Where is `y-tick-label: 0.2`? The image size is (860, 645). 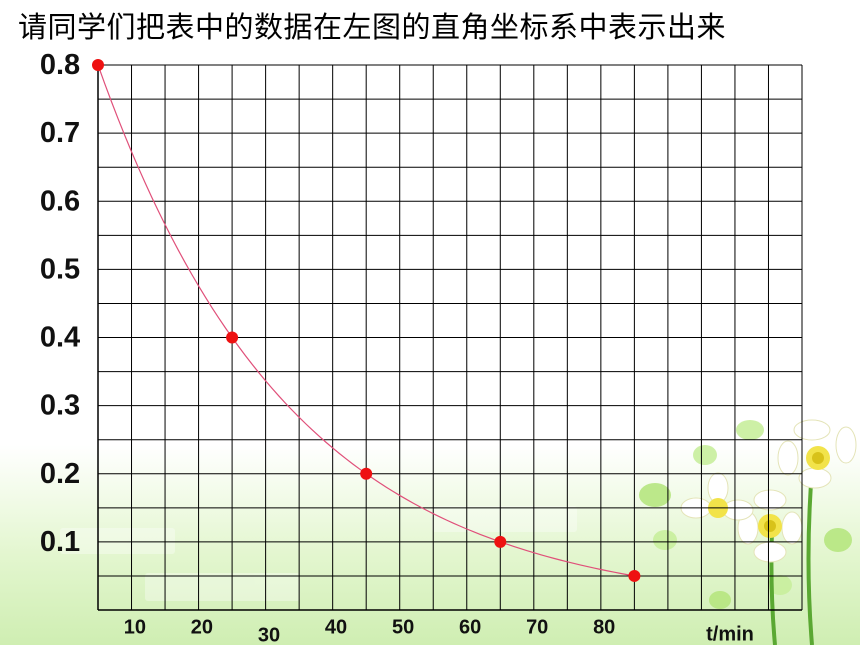 y-tick-label: 0.2 is located at coordinates (60, 474).